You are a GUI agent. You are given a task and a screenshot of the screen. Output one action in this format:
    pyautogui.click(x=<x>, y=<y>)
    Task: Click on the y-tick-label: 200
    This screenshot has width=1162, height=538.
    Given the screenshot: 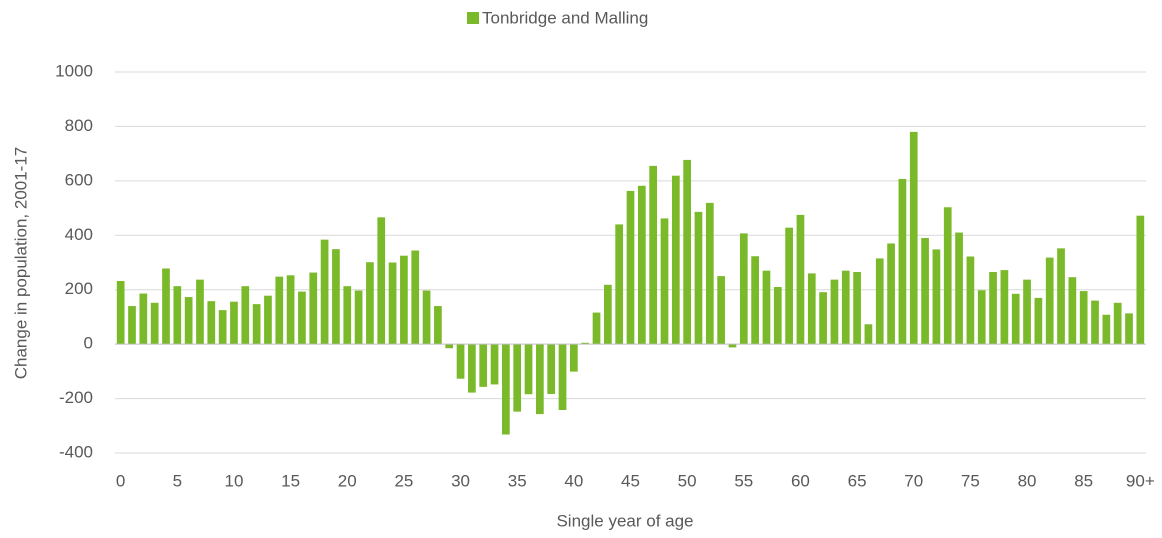 What is the action you would take?
    pyautogui.click(x=79, y=288)
    